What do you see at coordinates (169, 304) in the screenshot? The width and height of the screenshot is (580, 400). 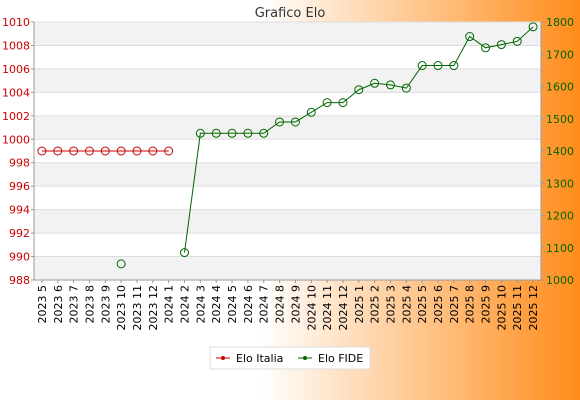 I see `x-tick-label: 2024 1` at bounding box center [169, 304].